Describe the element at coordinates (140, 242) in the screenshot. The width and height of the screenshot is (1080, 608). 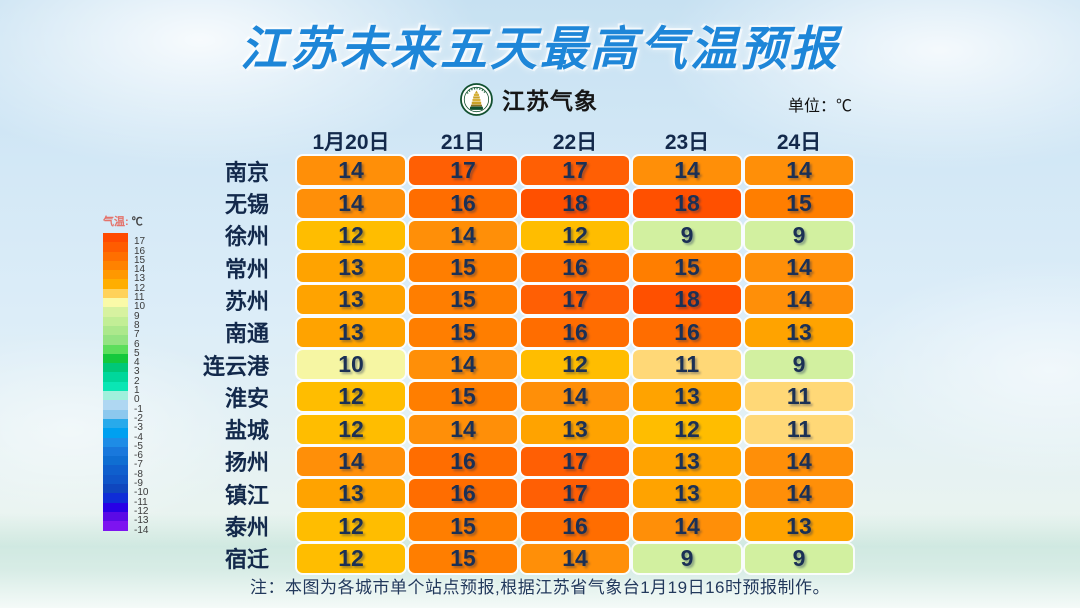
I see `legend-band-label: 17` at that location.